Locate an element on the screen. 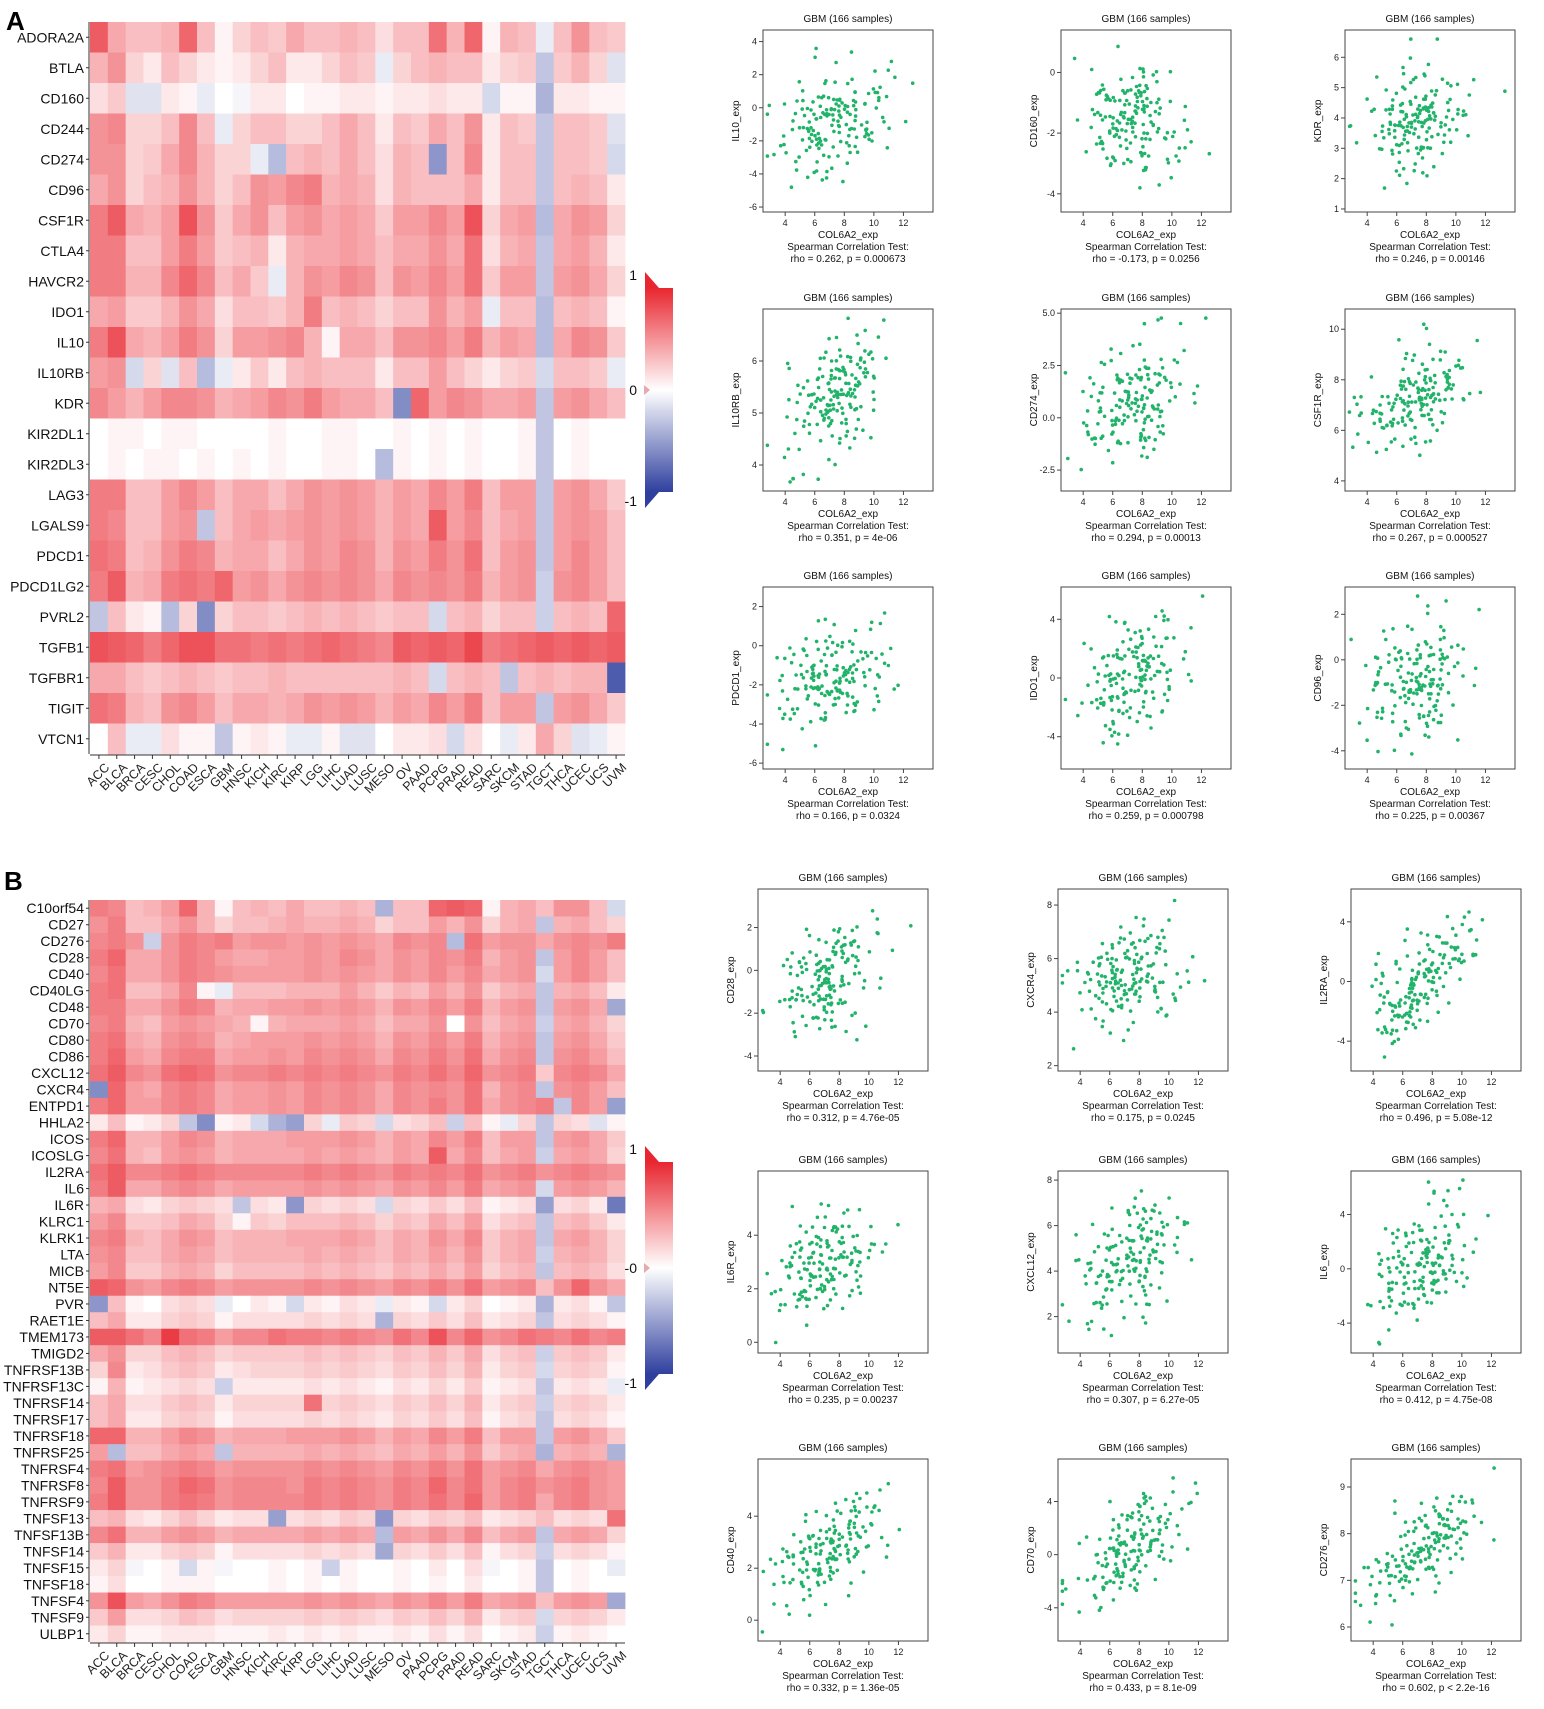 The height and width of the screenshot is (1709, 1544). scatter-test-label: Spearman Correlation Test: is located at coordinates (1430, 804).